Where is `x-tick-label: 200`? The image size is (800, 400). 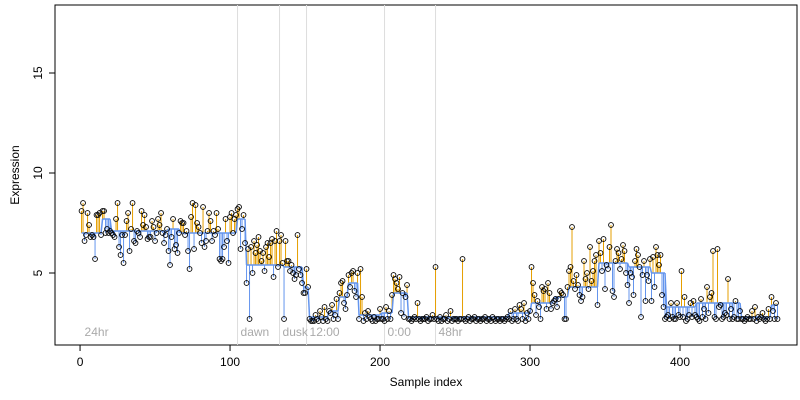
x-tick-label: 200 is located at coordinates (380, 362).